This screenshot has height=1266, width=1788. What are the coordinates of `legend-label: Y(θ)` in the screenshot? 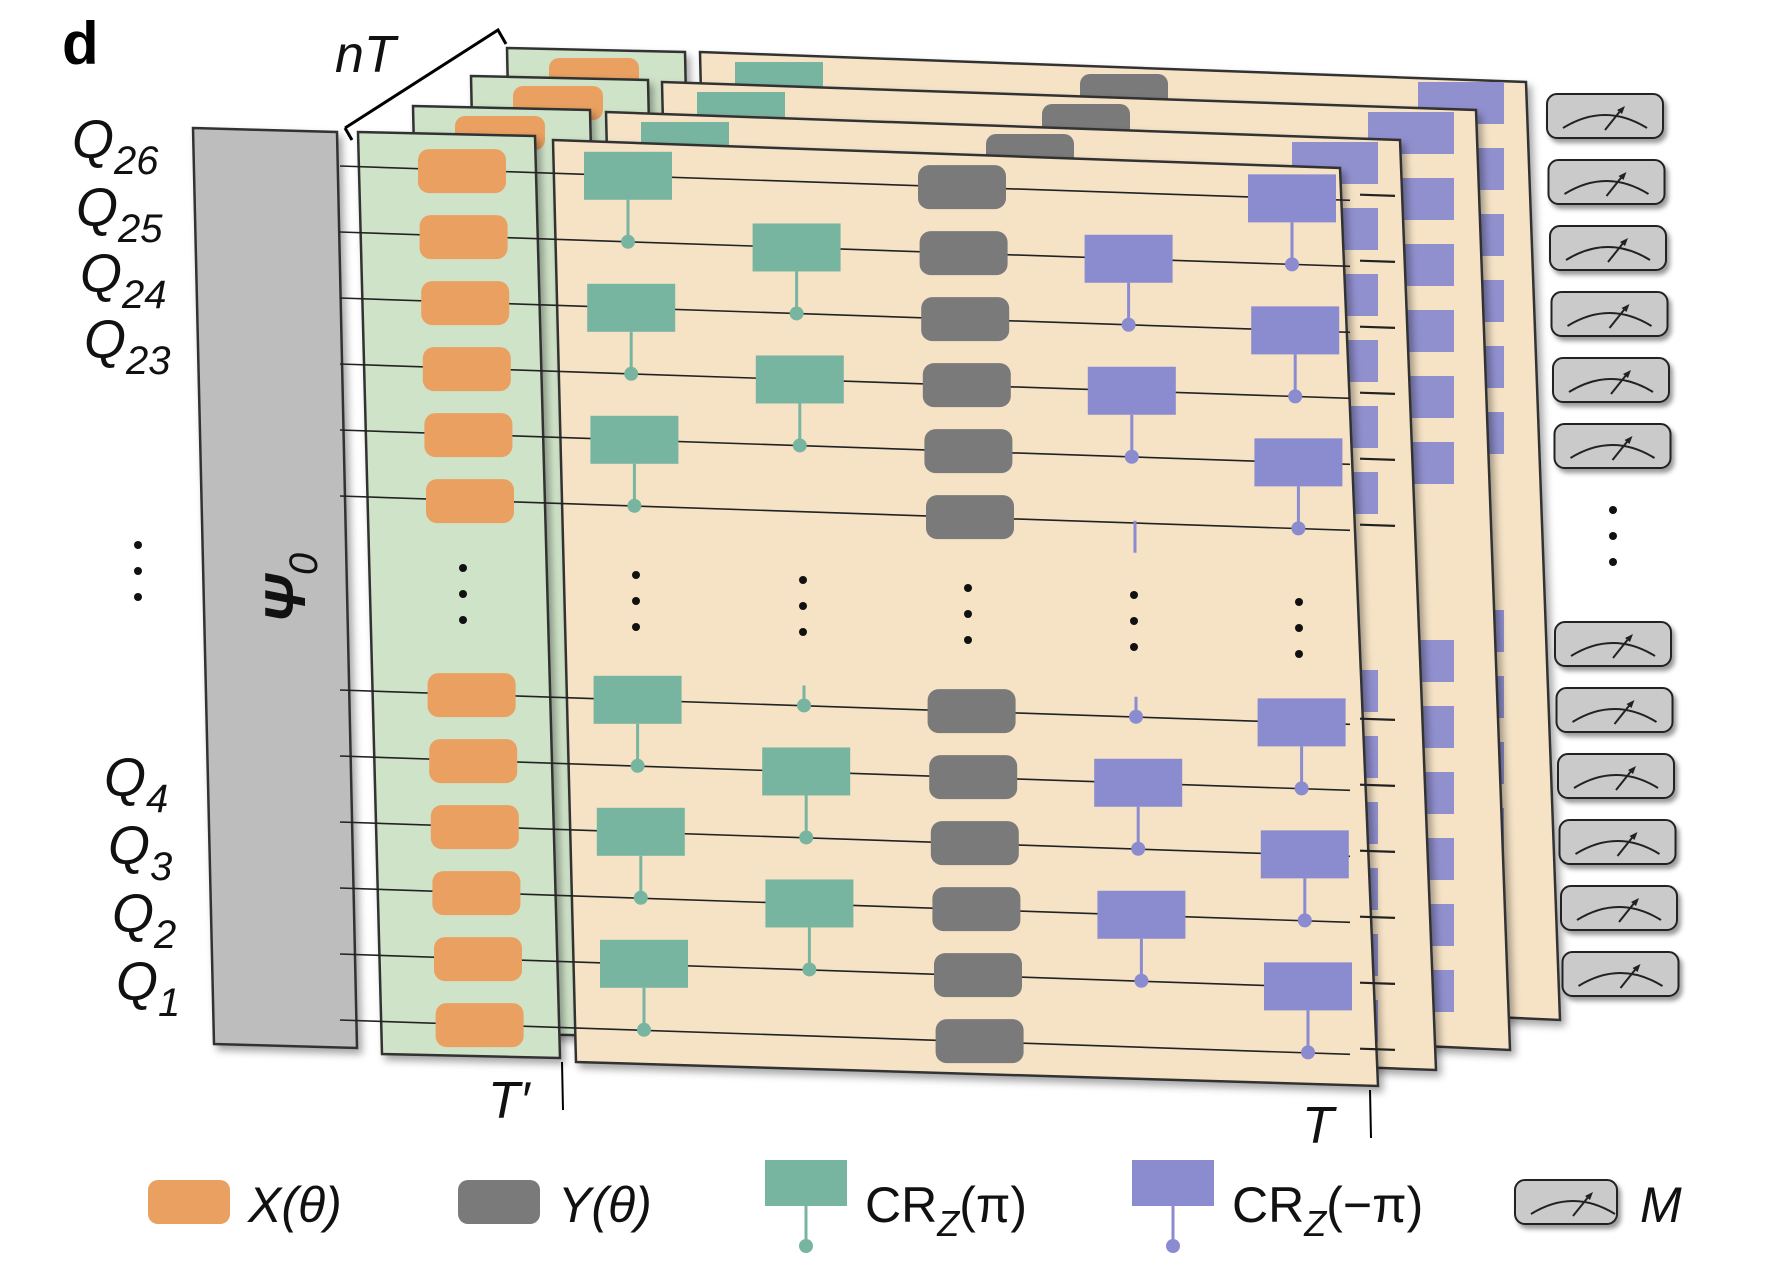 It's located at (605, 1205).